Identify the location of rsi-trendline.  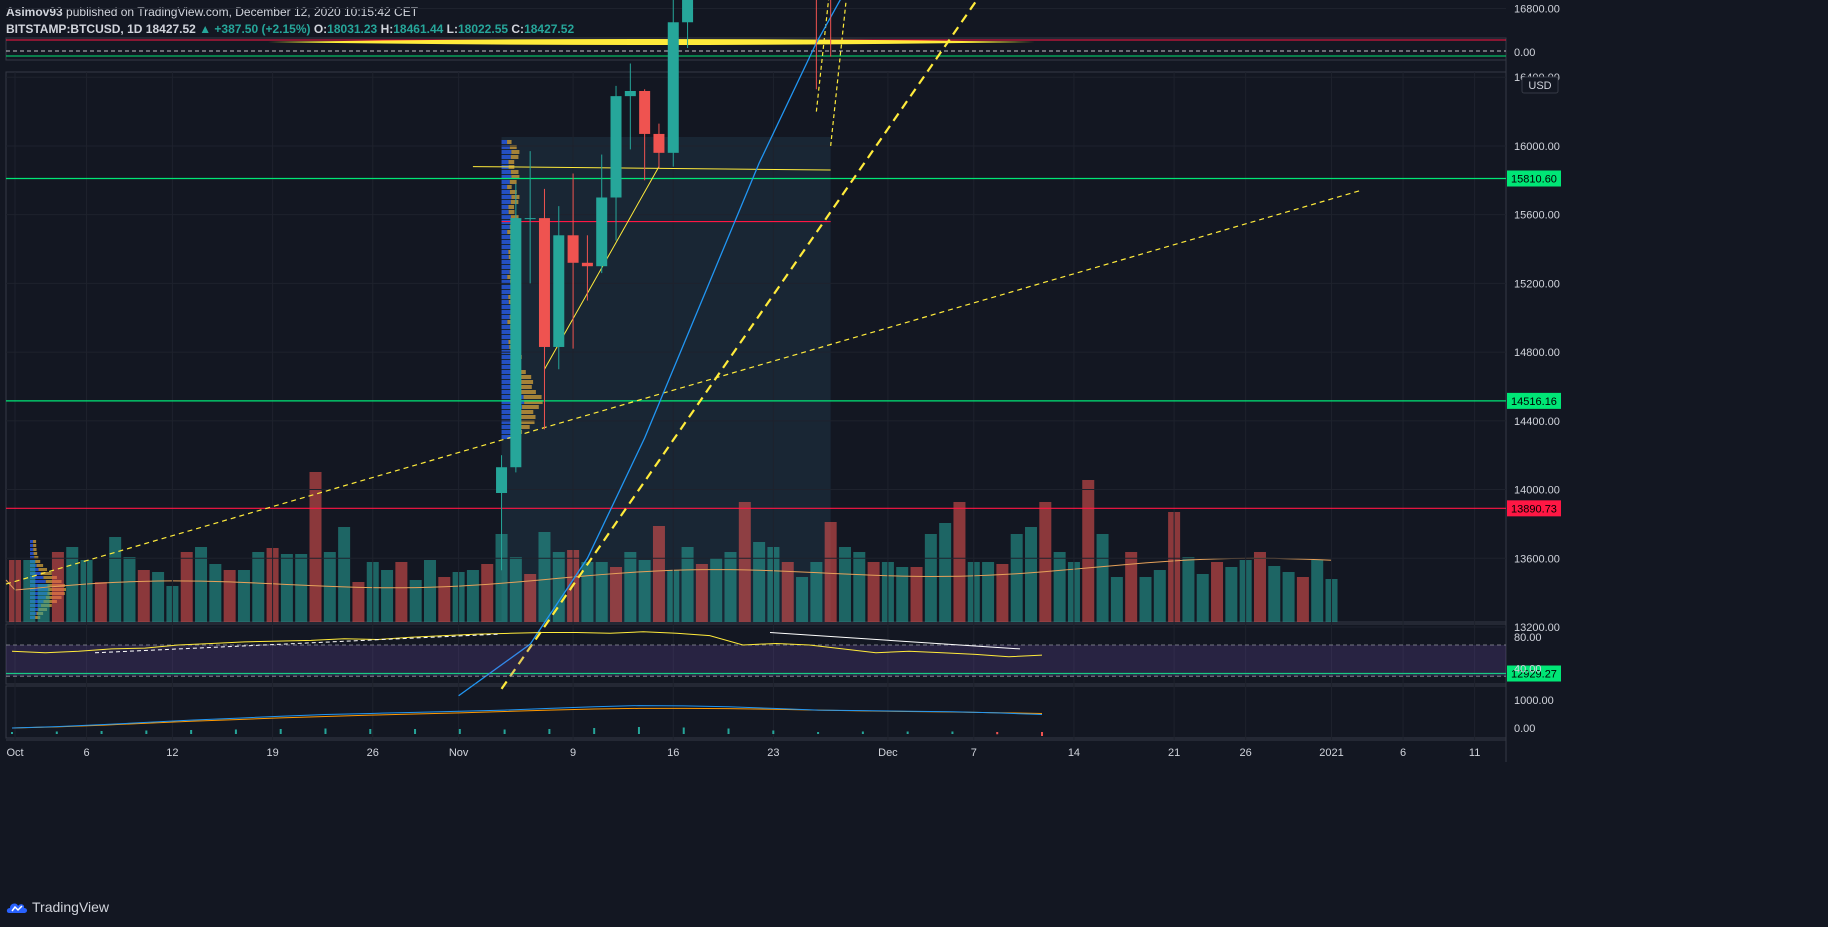
(297, 643).